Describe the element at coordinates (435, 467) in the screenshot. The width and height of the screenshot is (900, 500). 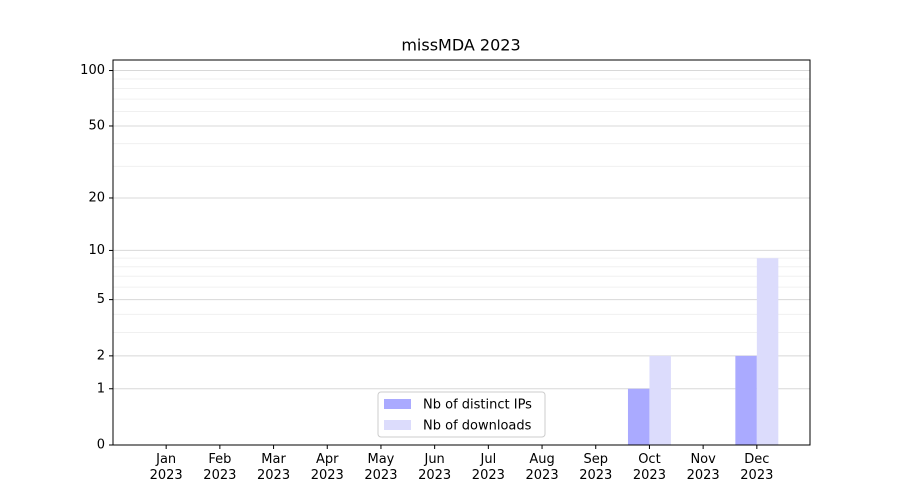
I see `x-tick-label: Jun 2023` at that location.